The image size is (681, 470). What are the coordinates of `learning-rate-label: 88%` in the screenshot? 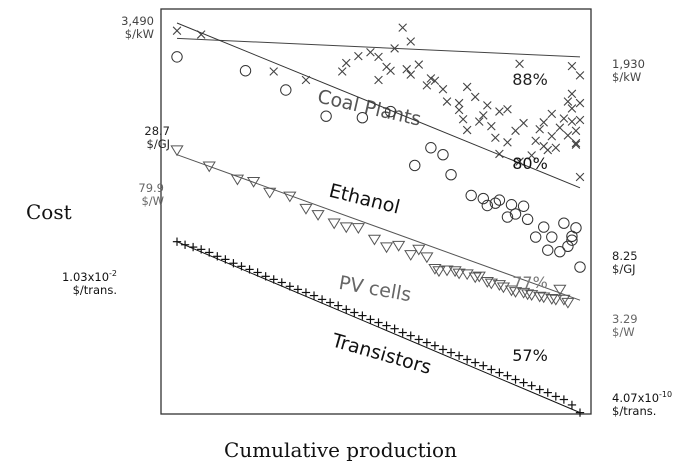 It's located at (530, 79).